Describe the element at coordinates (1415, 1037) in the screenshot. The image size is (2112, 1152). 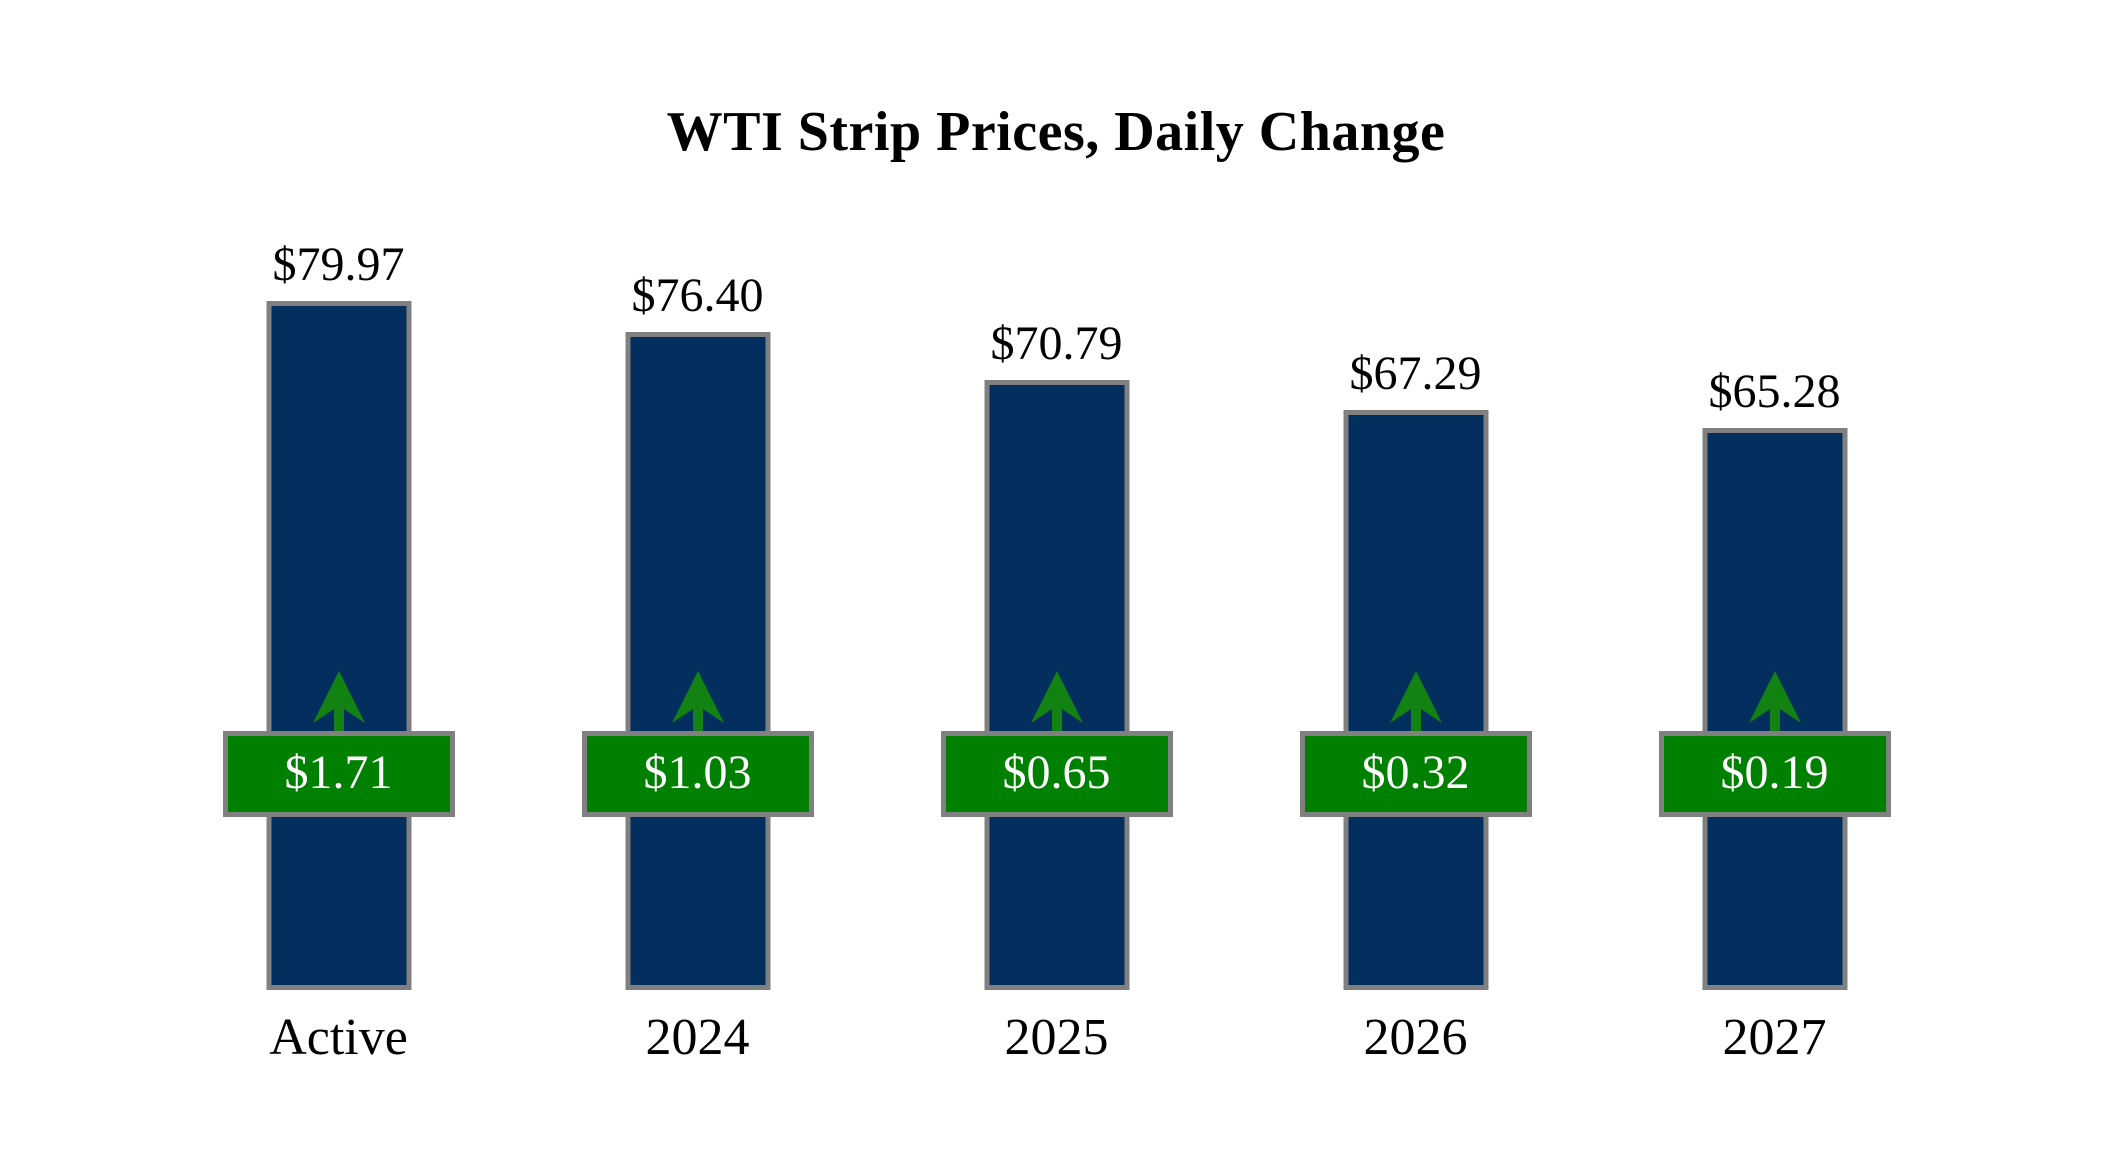
I see `category-label: 2026` at that location.